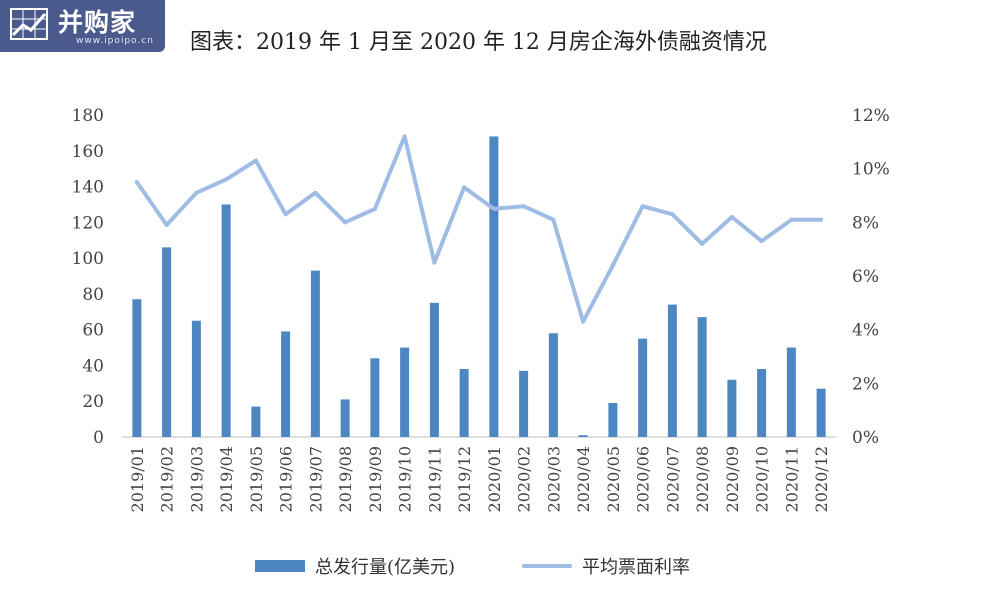  Describe the element at coordinates (29, 24) in the screenshot. I see `chart-logo-icon` at that location.